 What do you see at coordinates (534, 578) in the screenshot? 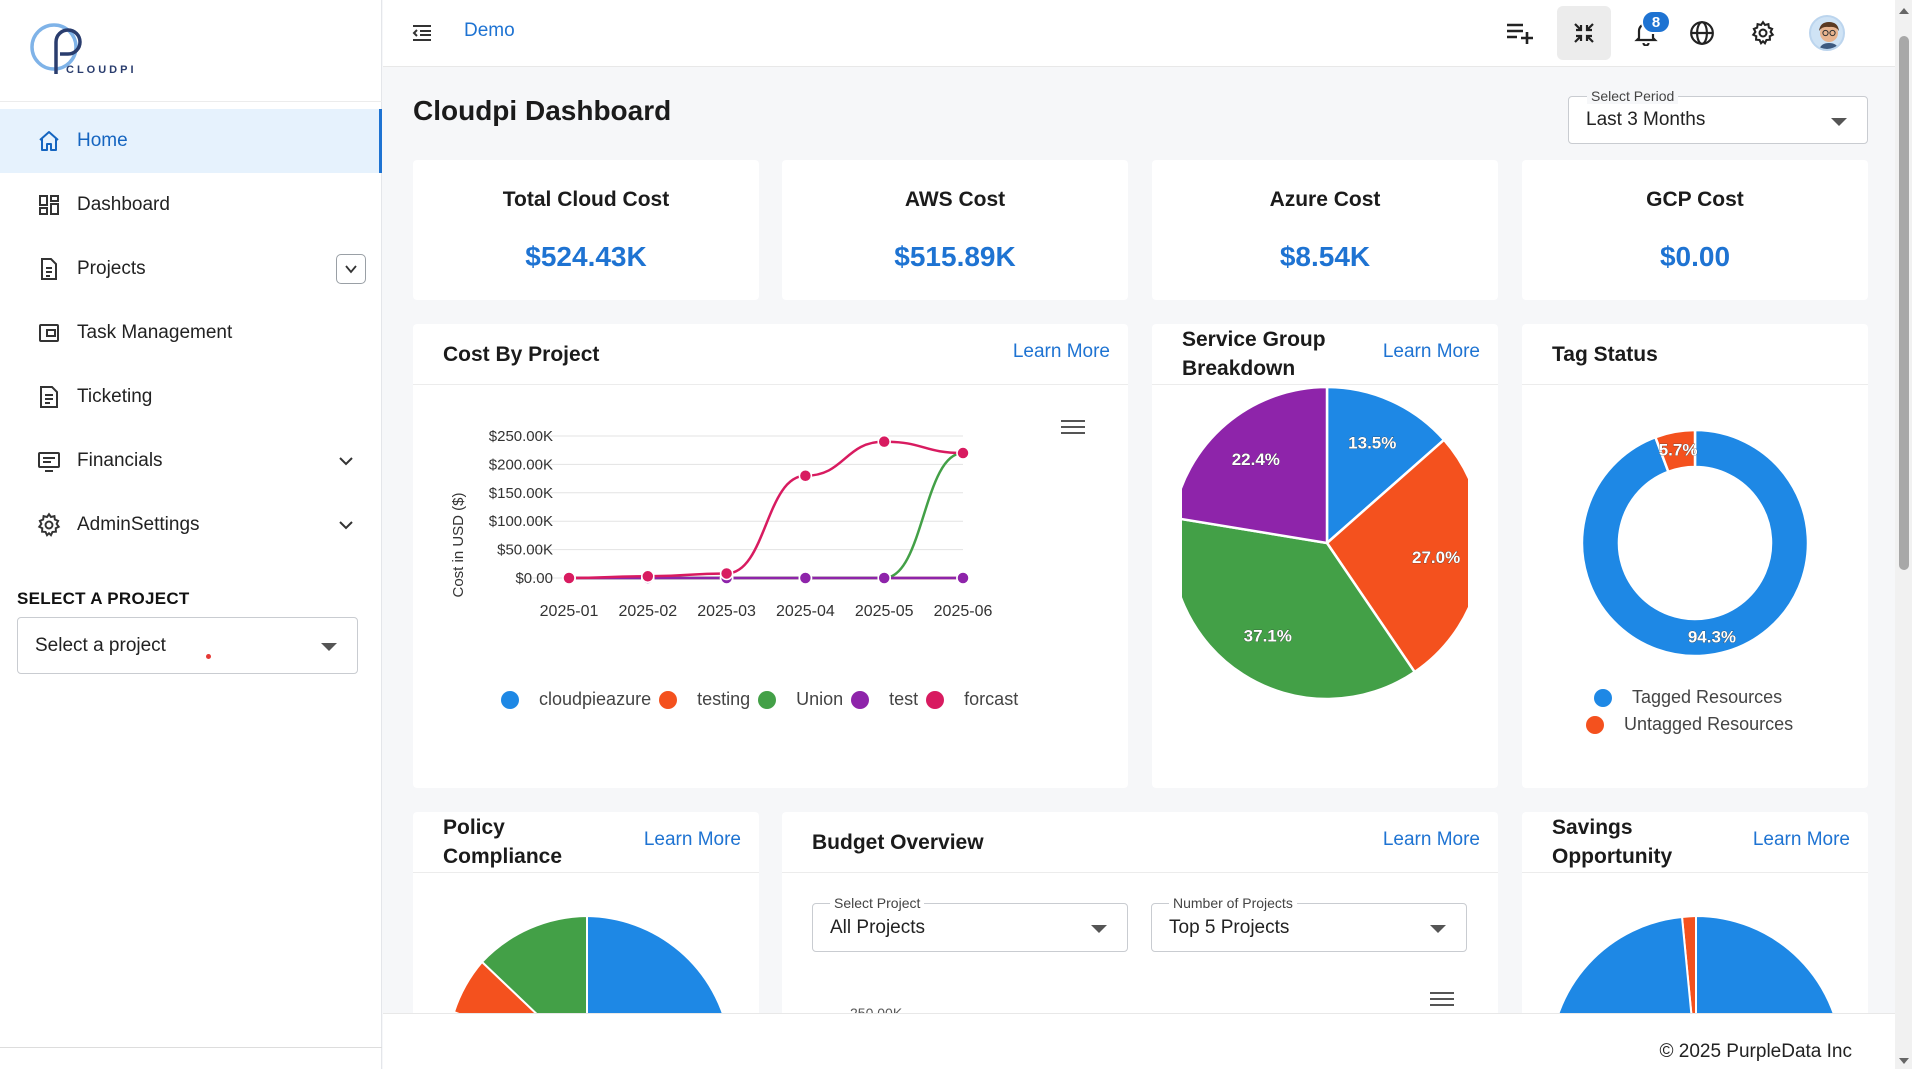
I see `y-tick-label: $0.00` at bounding box center [534, 578].